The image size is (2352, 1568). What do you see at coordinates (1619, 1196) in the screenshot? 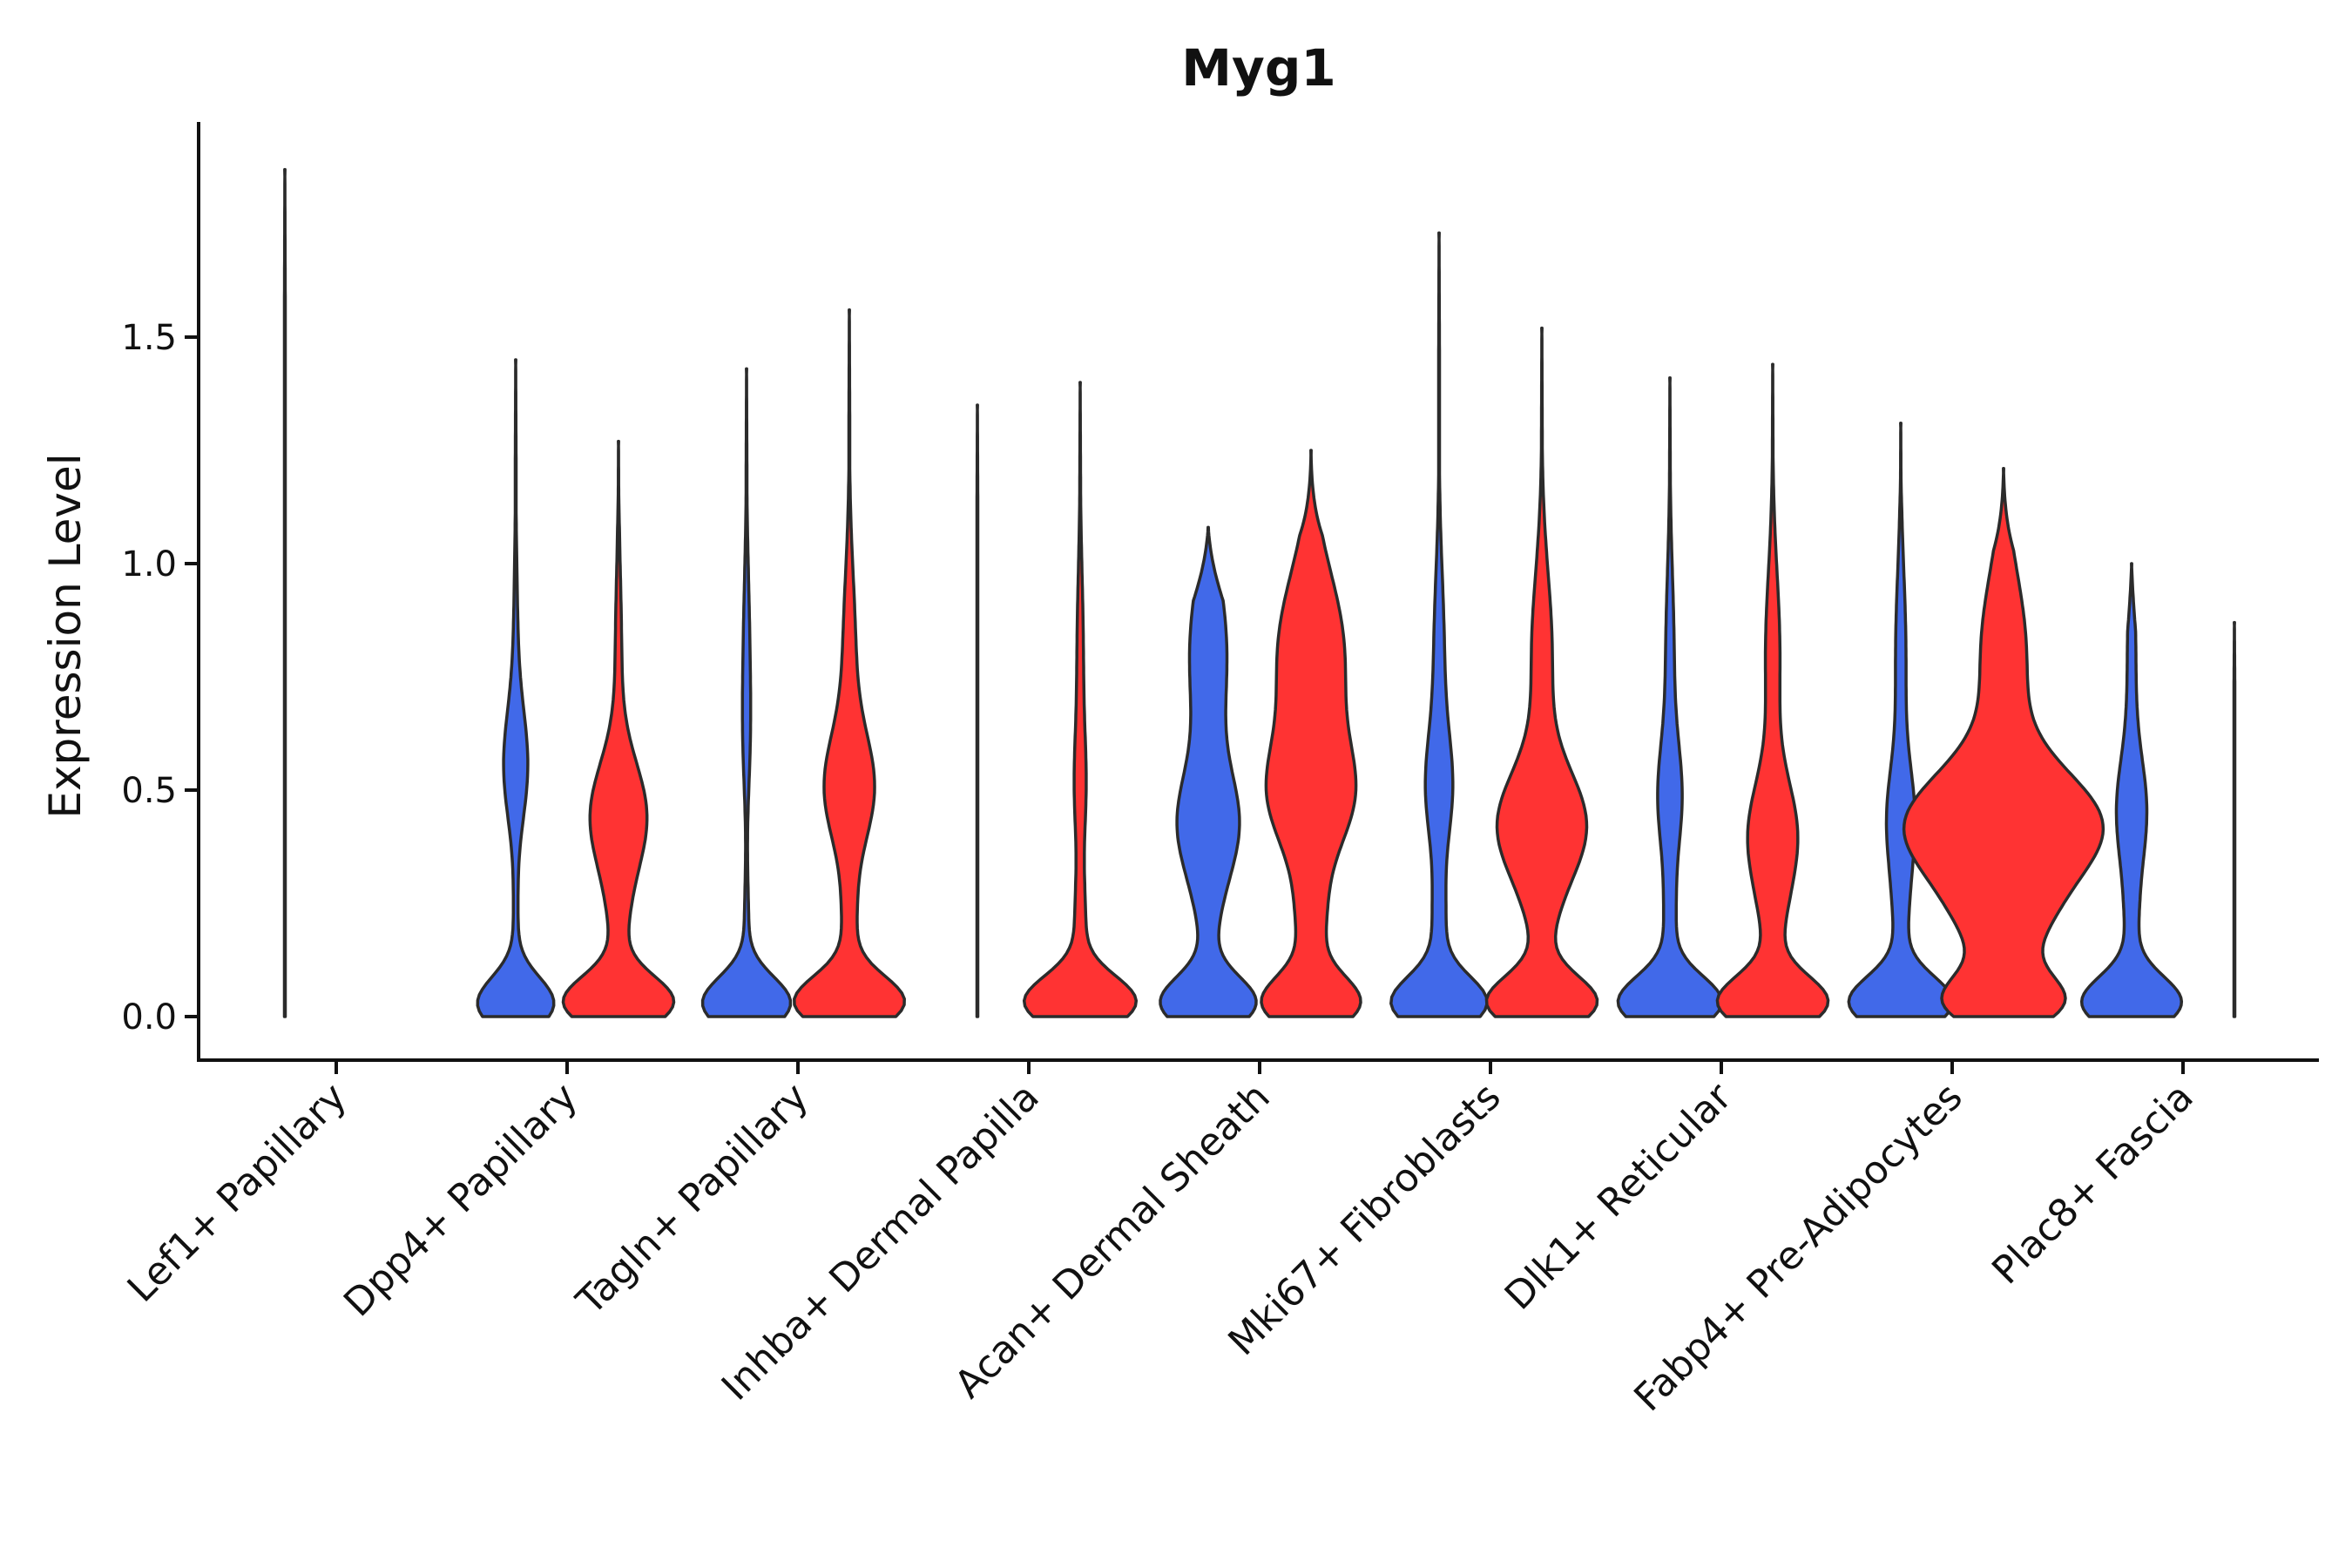
I see `x-tick-label: Dlk1+ Reticular` at bounding box center [1619, 1196].